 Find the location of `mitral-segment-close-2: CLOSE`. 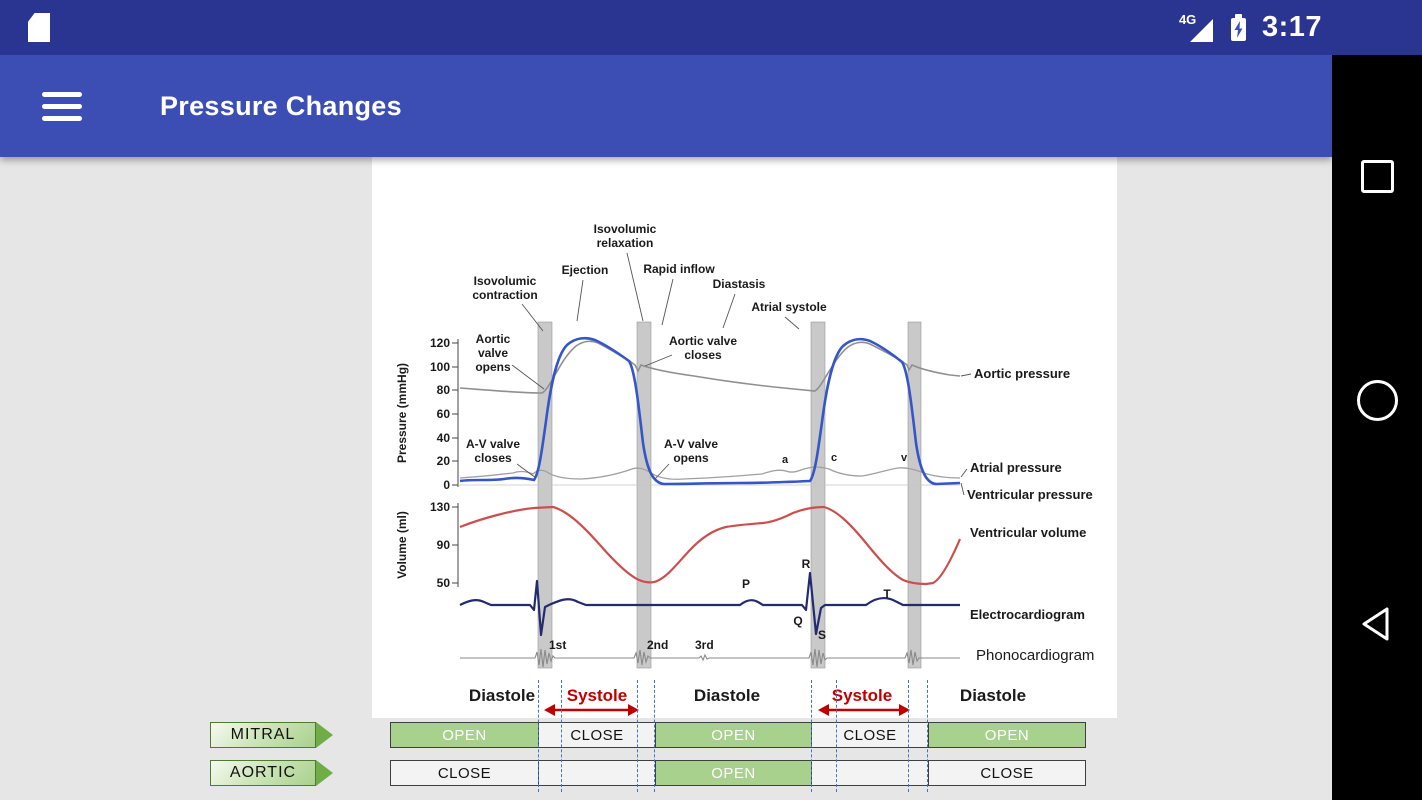

mitral-segment-close-2: CLOSE is located at coordinates (870, 735).